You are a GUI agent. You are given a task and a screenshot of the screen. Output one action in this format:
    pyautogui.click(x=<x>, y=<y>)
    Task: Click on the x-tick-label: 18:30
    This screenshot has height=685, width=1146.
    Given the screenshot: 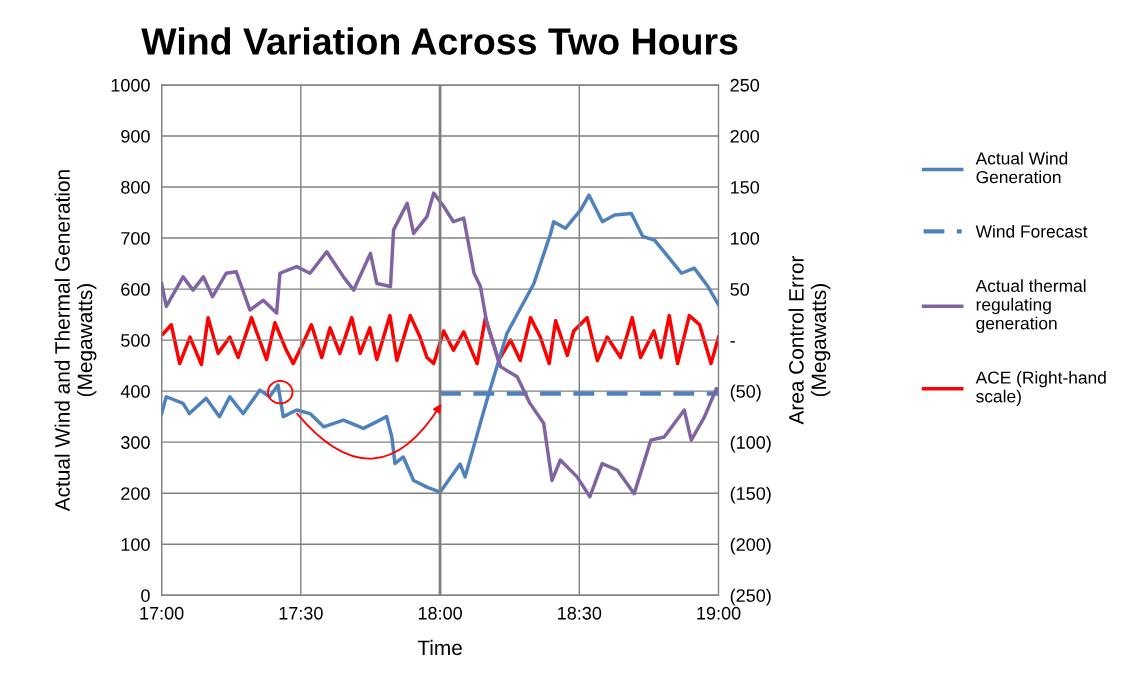 What is the action you would take?
    pyautogui.click(x=580, y=613)
    